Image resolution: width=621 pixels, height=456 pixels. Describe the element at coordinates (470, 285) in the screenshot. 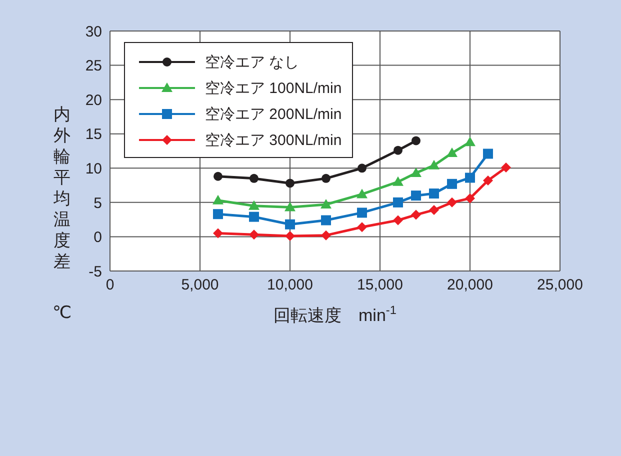

I see `x-tick-label: 20,000` at that location.